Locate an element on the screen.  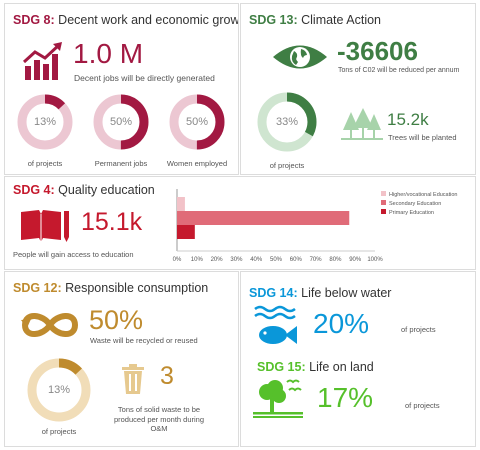
legend-label-1: Secondary Education is located at coordinates (415, 204).